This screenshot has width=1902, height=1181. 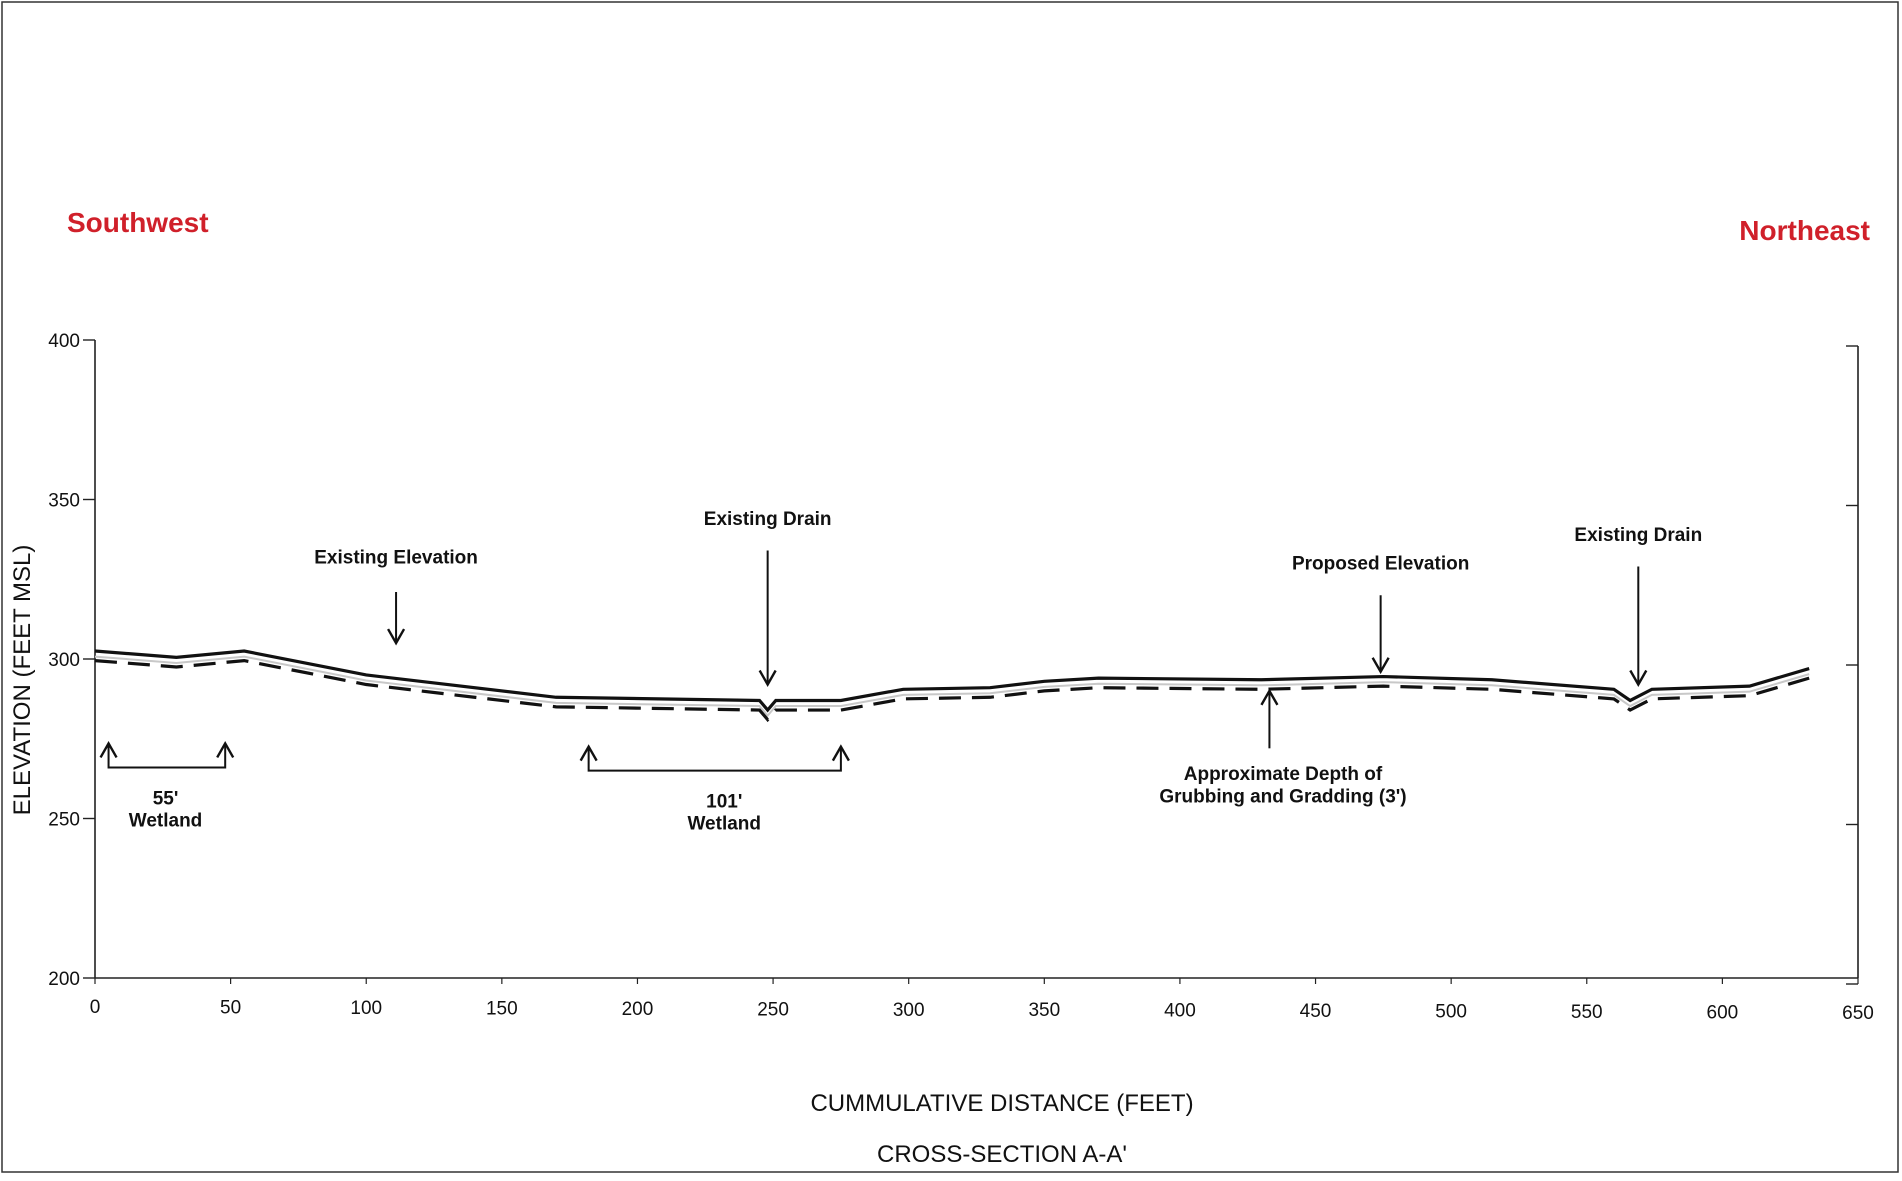 I want to click on wetland-length: 55', so click(x=166, y=798).